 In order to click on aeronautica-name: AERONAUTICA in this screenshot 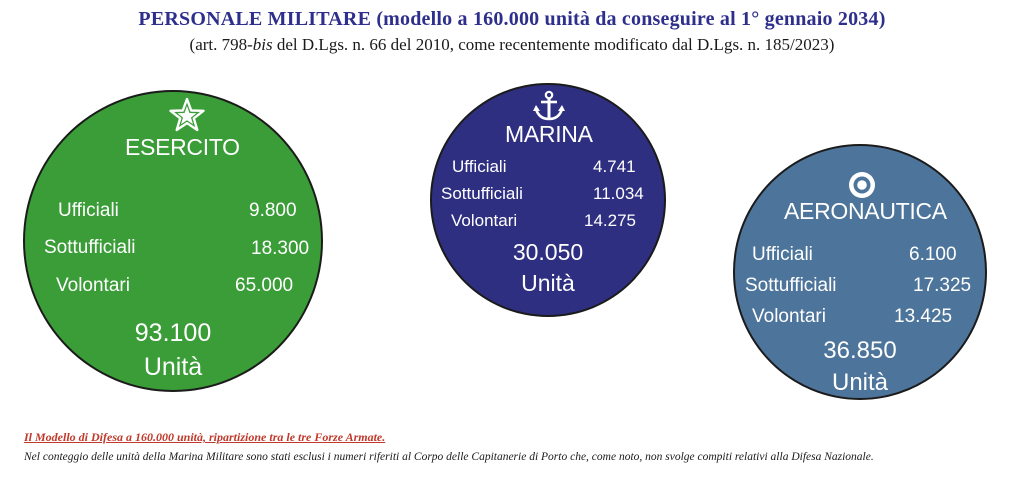, I will do `click(865, 211)`.